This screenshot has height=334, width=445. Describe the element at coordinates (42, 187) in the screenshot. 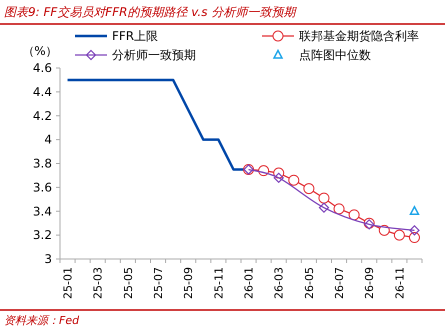

I see `y-tick-label: 3.6` at that location.